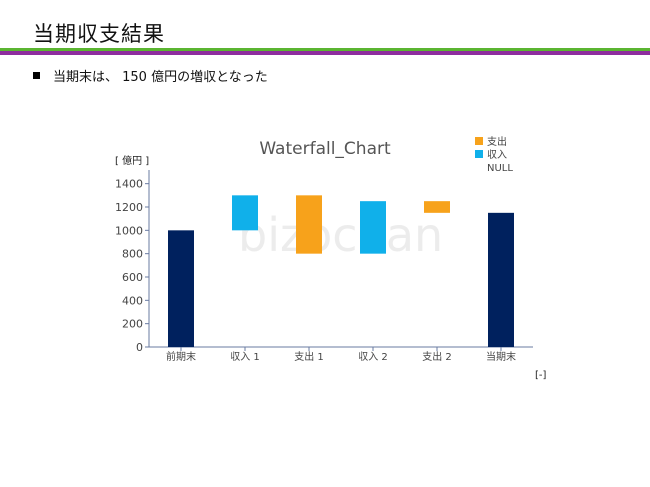  I want to click on x-tick-label: 支出 2, so click(437, 356).